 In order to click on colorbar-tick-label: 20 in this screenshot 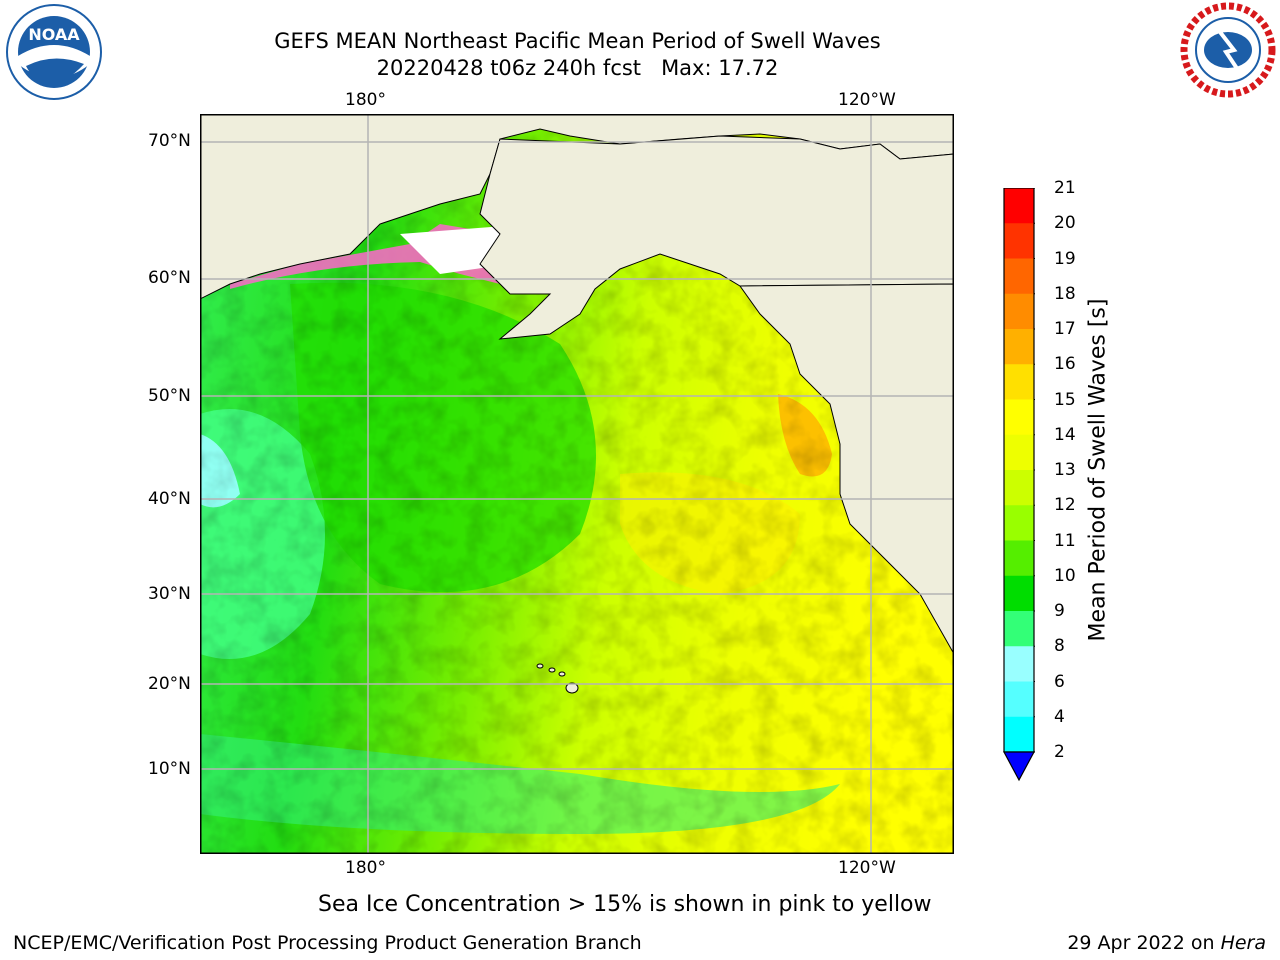, I will do `click(1065, 223)`.